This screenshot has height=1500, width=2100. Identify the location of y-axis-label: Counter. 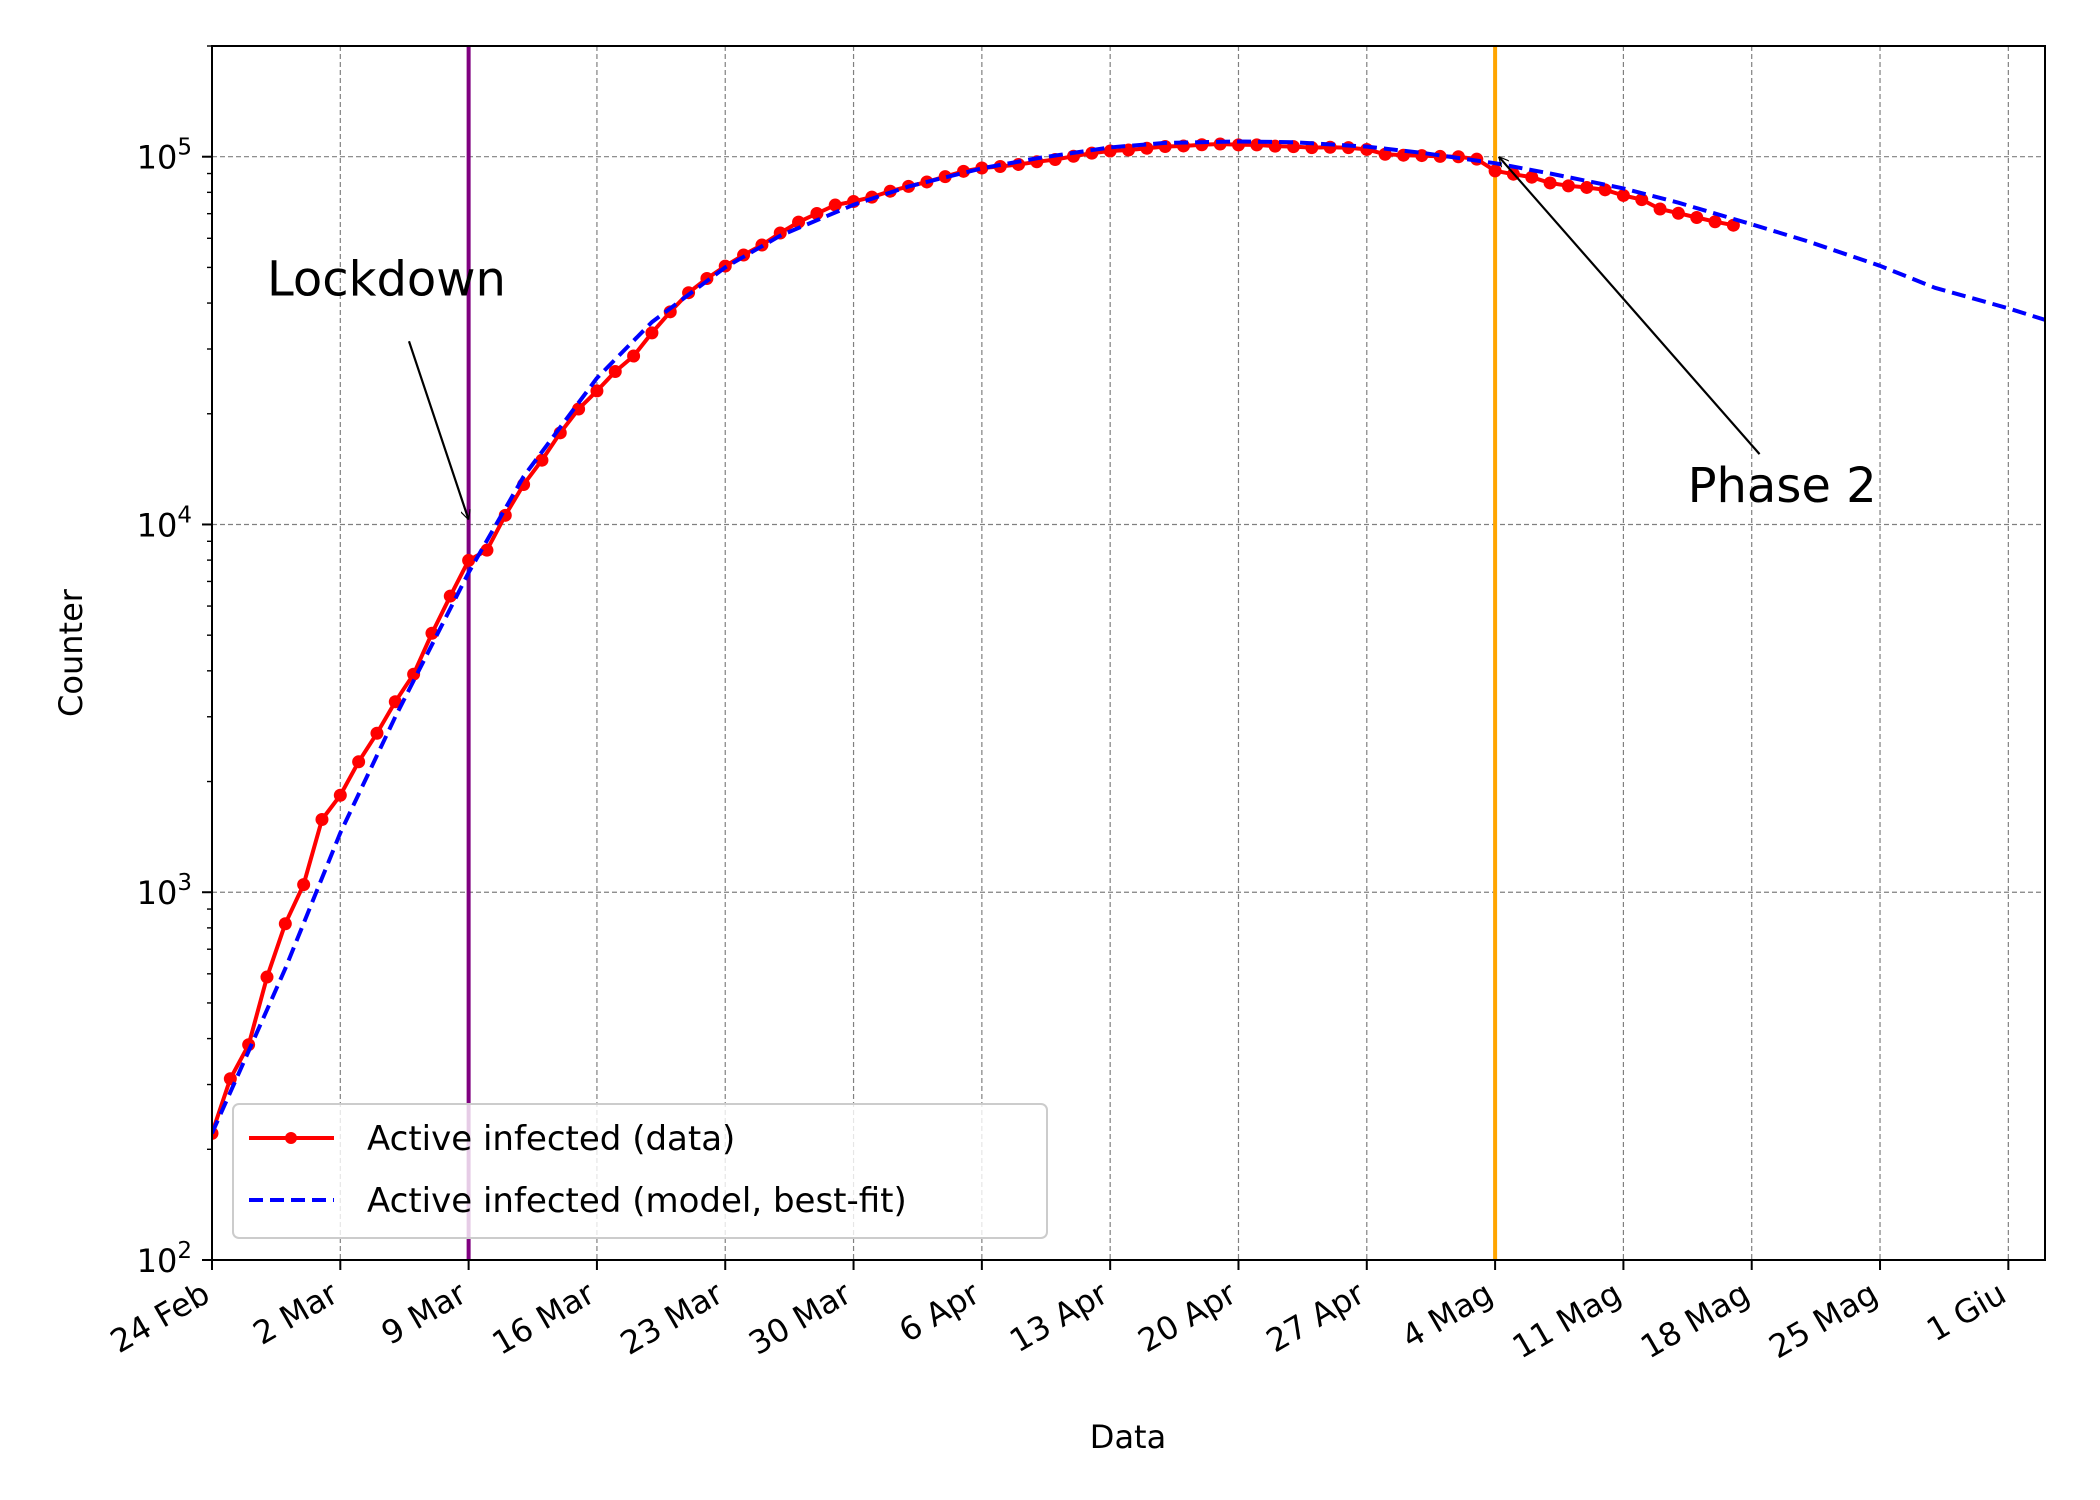
(71, 652).